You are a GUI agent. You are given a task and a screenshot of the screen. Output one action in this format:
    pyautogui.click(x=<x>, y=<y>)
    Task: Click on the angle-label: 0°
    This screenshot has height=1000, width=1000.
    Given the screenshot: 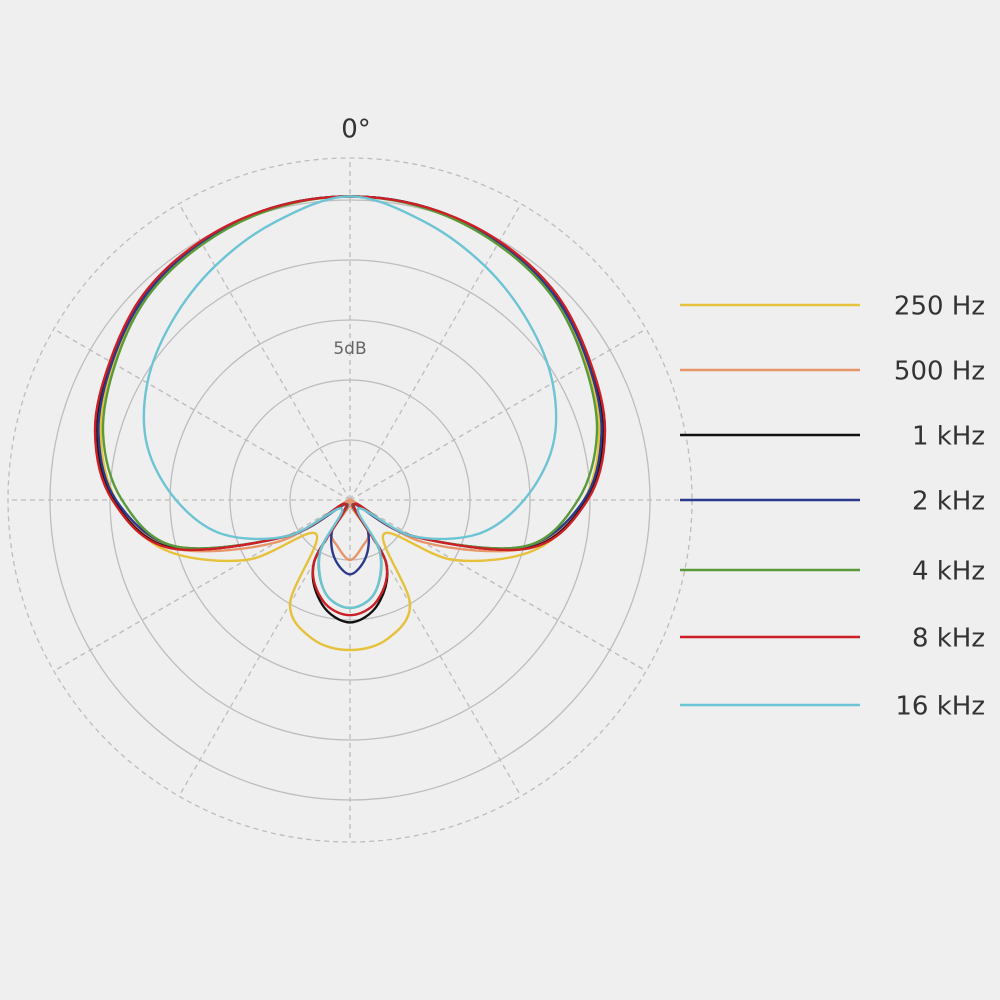 What is the action you would take?
    pyautogui.click(x=356, y=130)
    